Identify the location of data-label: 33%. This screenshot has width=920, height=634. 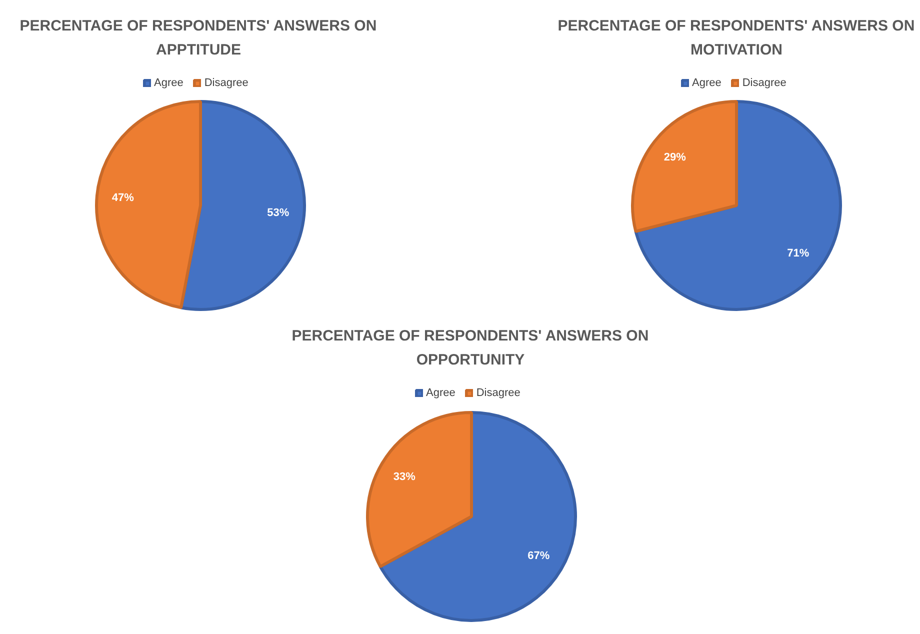
(404, 476).